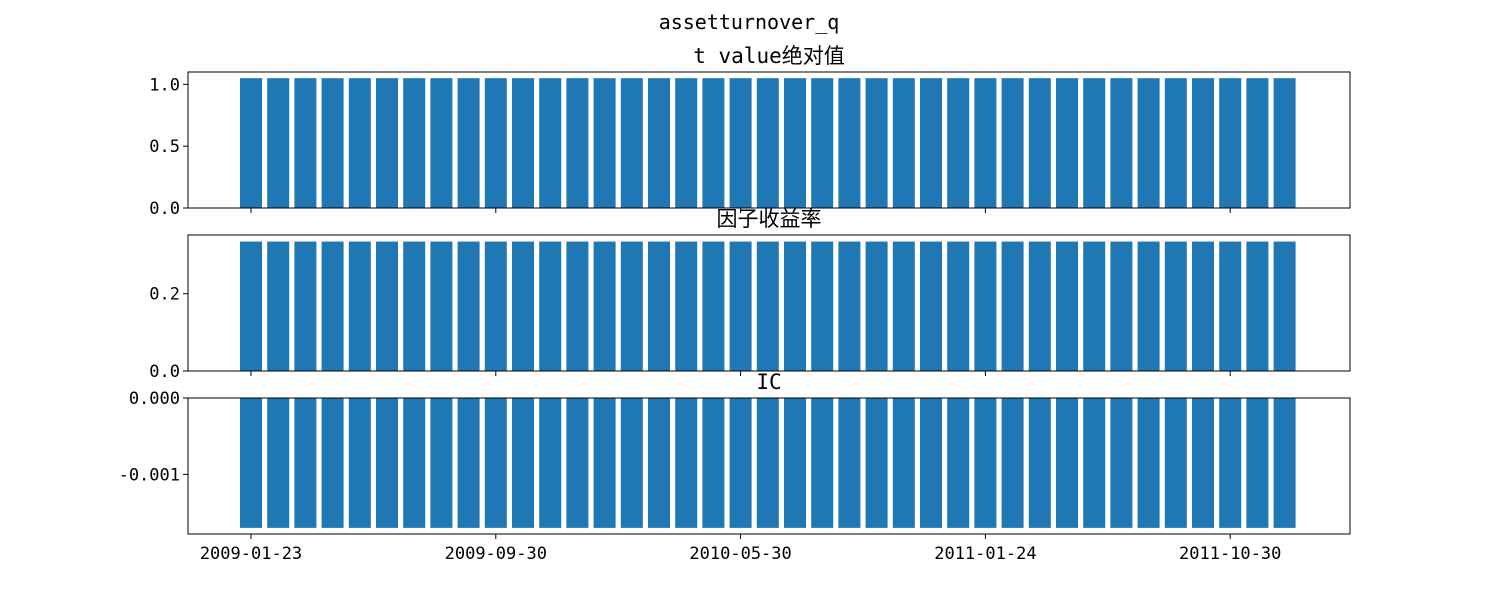 The height and width of the screenshot is (600, 1500). What do you see at coordinates (154, 399) in the screenshot?
I see `y-tick-label: 0.000` at bounding box center [154, 399].